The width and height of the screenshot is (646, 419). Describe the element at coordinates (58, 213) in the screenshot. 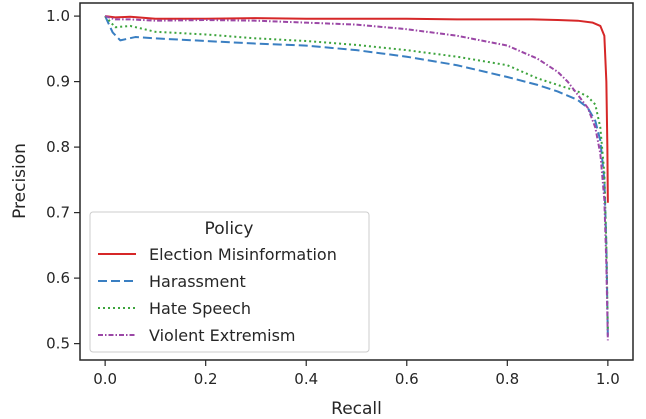

I see `y-tick-label: 0.7` at that location.